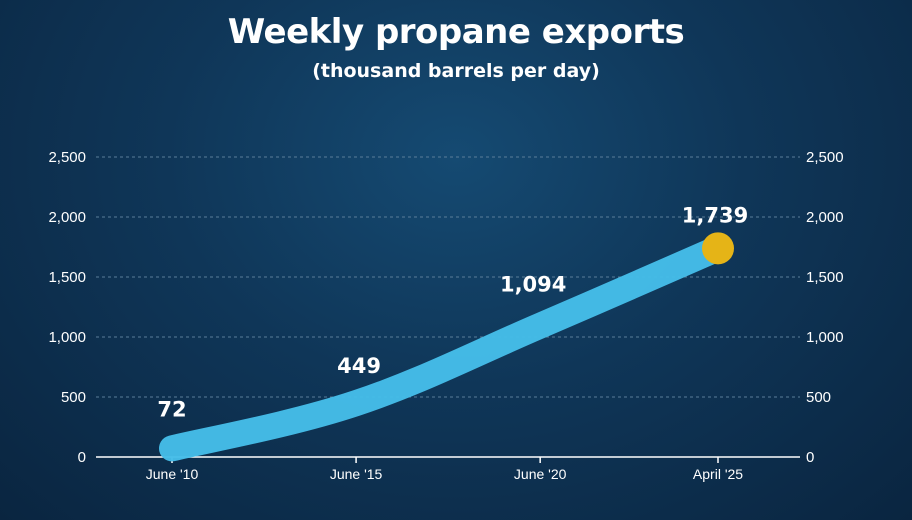  What do you see at coordinates (67, 277) in the screenshot?
I see `y-tick-label-left: 1,500` at bounding box center [67, 277].